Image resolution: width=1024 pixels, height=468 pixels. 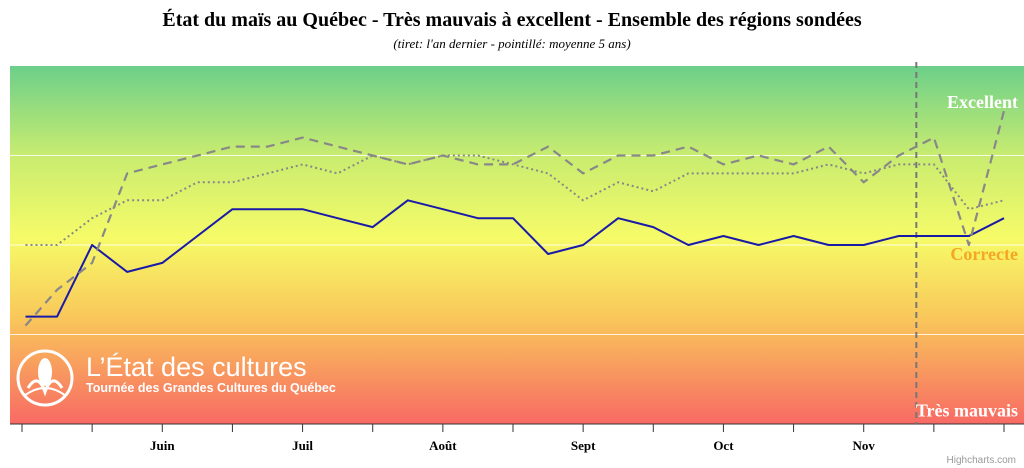 What do you see at coordinates (723, 445) in the screenshot?
I see `x-tick-label: Oct` at bounding box center [723, 445].